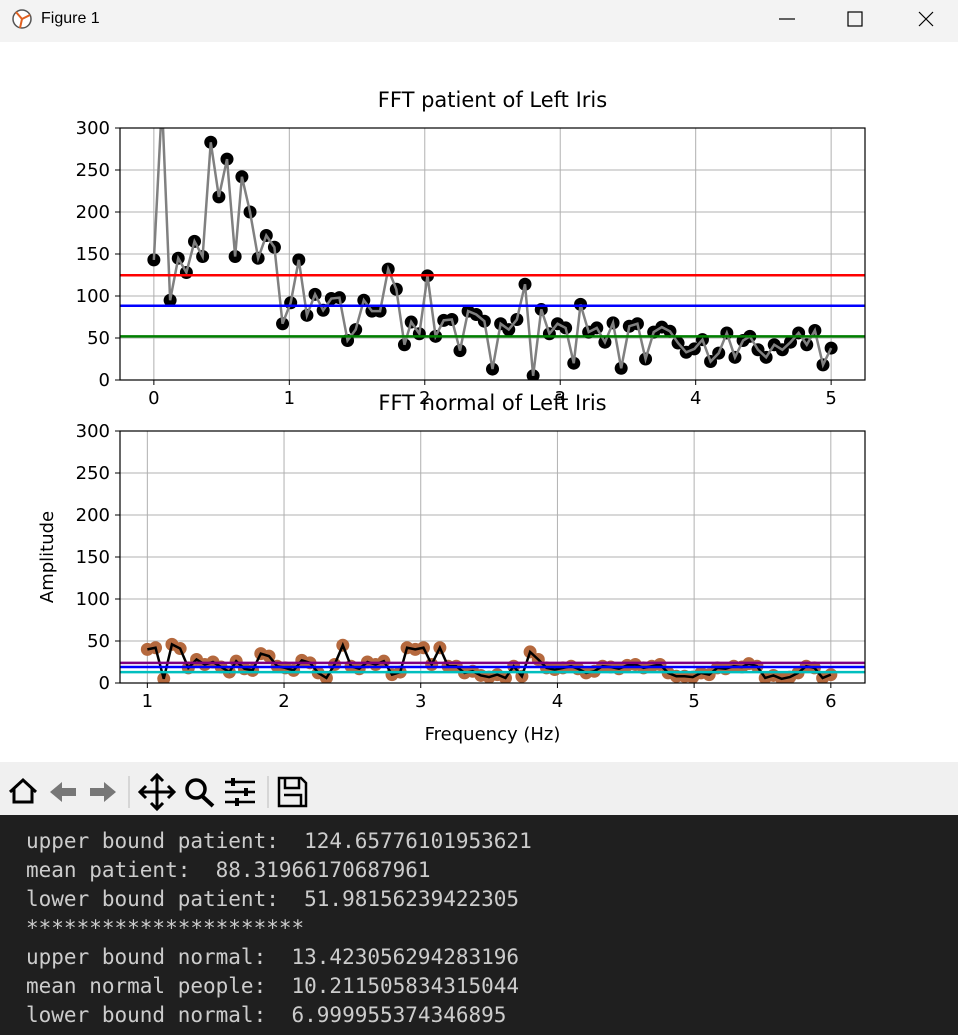  Describe the element at coordinates (479, 788) in the screenshot. I see `toolbar` at that location.